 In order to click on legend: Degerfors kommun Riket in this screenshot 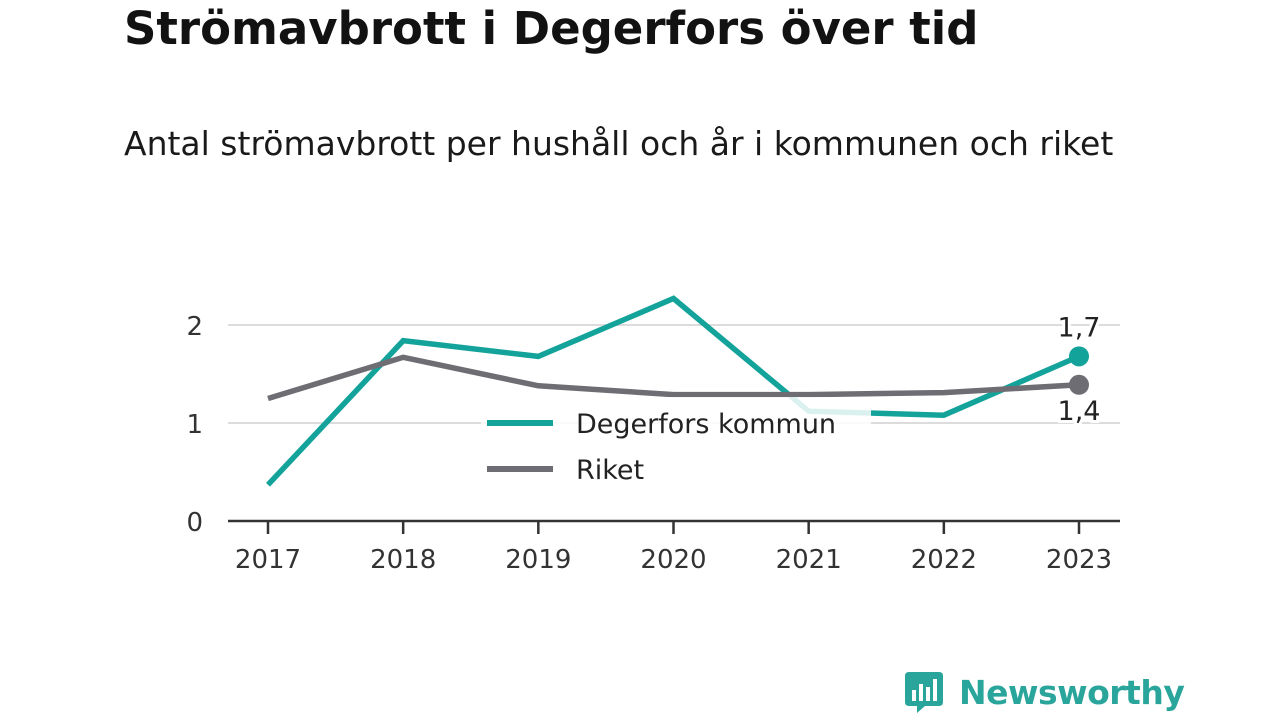, I will do `click(676, 441)`.